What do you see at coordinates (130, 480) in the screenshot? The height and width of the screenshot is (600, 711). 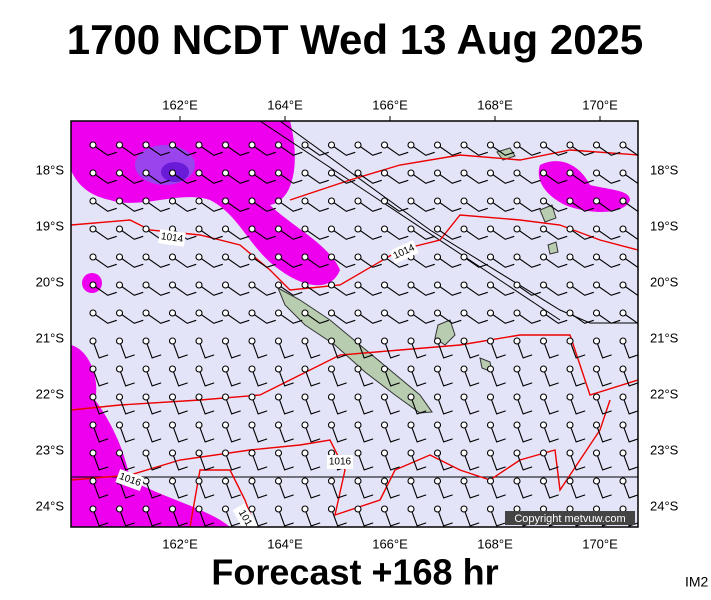 I see `isobar-label: 1016` at bounding box center [130, 480].